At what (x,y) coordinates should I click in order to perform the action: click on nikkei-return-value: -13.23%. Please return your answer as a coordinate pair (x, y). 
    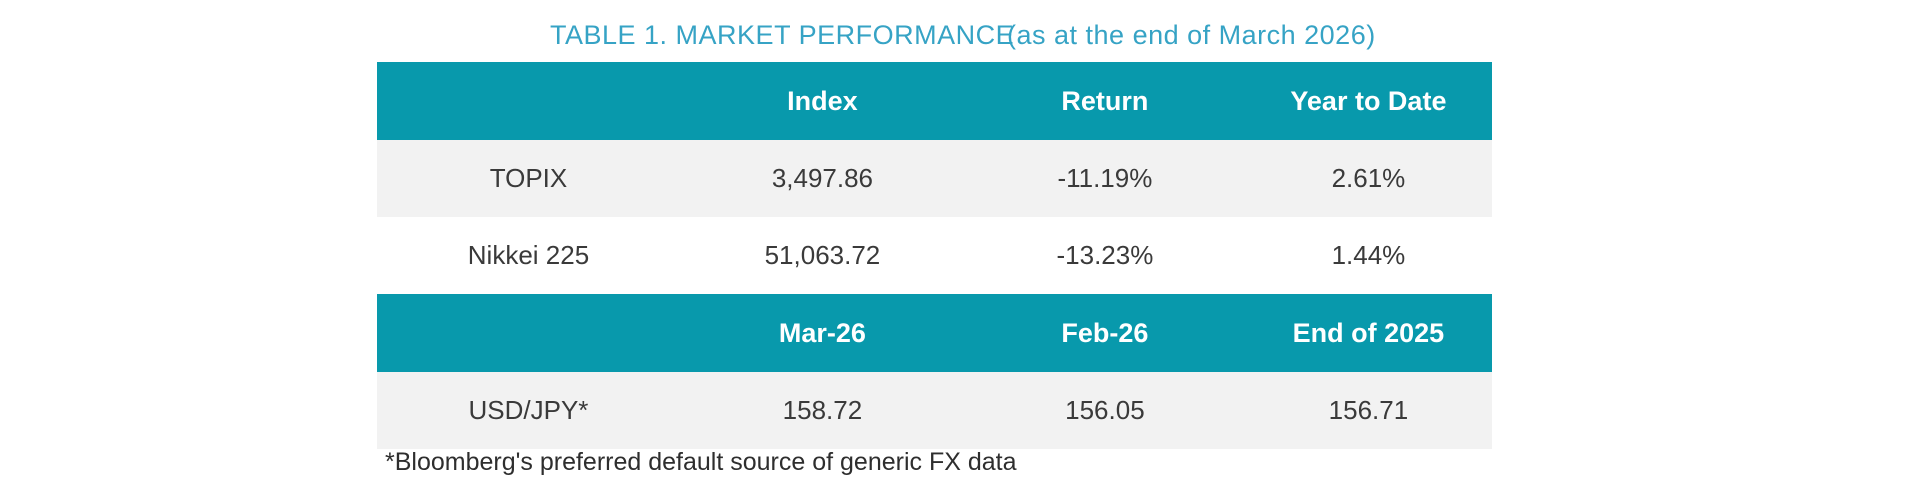
    Looking at the image, I should click on (1105, 255).